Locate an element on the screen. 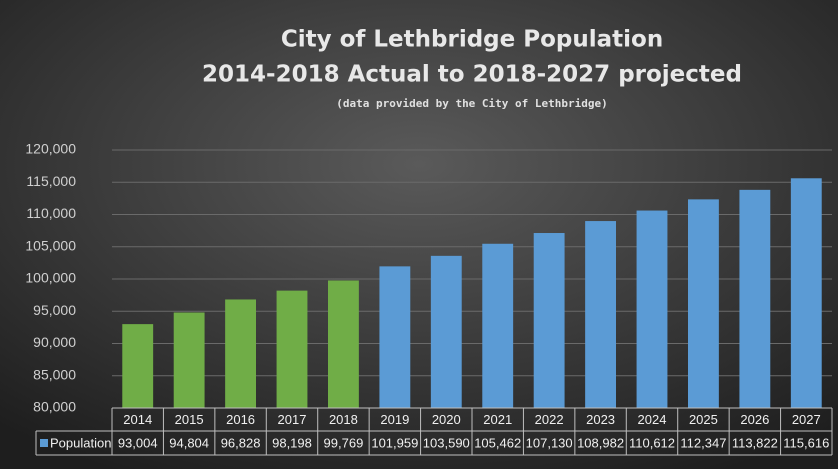 The width and height of the screenshot is (838, 469). x-tick-label: 2023 is located at coordinates (600, 419).